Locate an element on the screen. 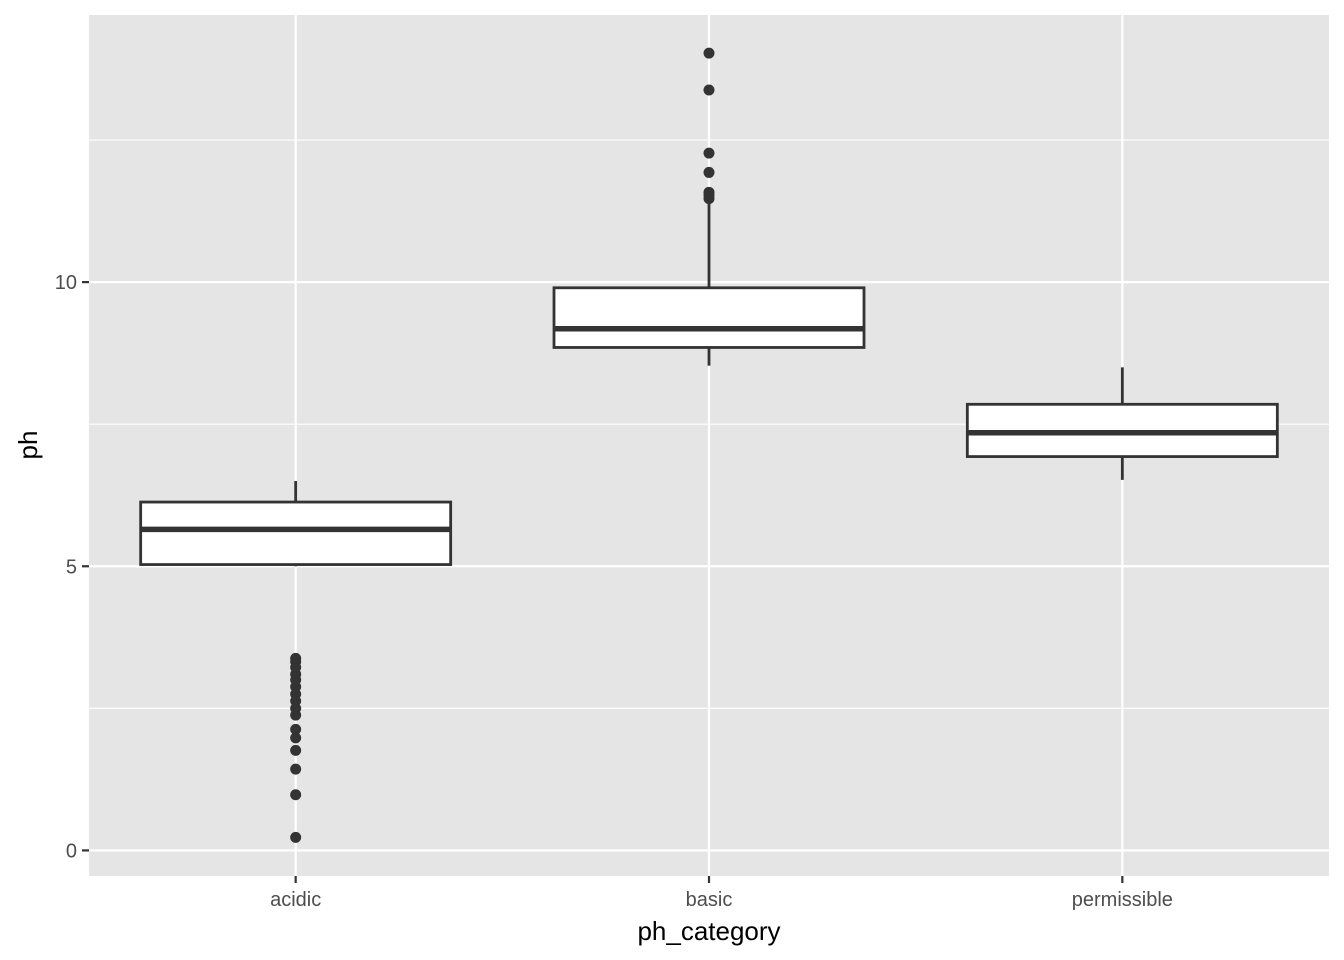  x-tick-label-permissible: permissible is located at coordinates (1122, 900).